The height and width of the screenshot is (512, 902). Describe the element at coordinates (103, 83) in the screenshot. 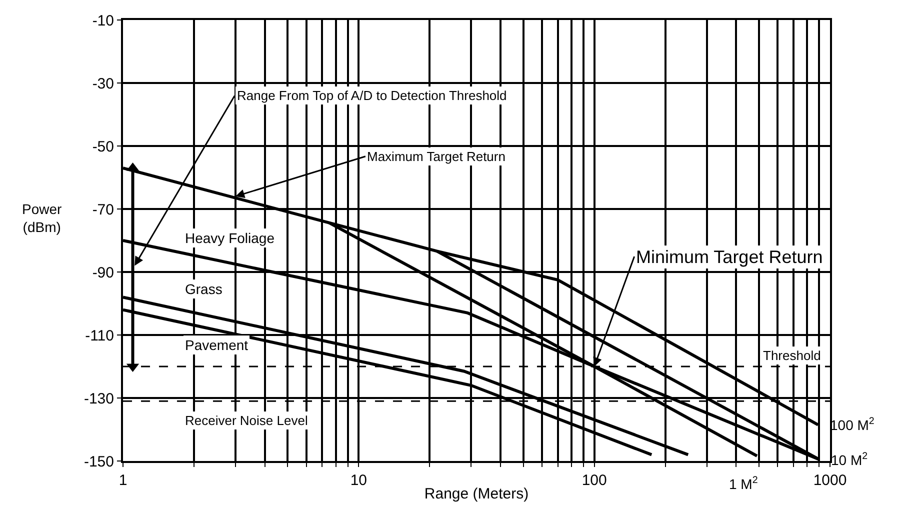

I see `y-tick-label: -30` at that location.